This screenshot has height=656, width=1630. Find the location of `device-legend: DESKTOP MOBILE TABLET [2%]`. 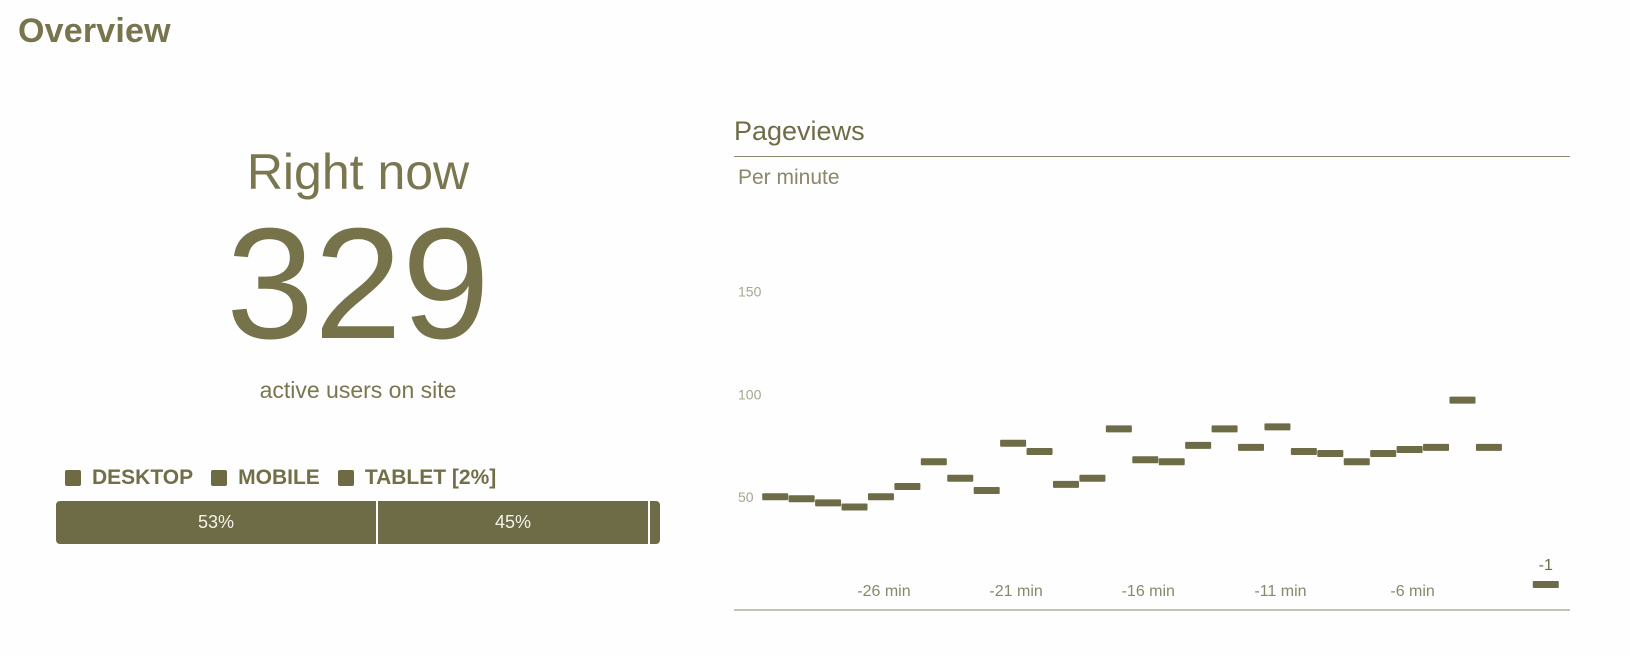

device-legend: DESKTOP MOBILE TABLET [2%] is located at coordinates (289, 478).